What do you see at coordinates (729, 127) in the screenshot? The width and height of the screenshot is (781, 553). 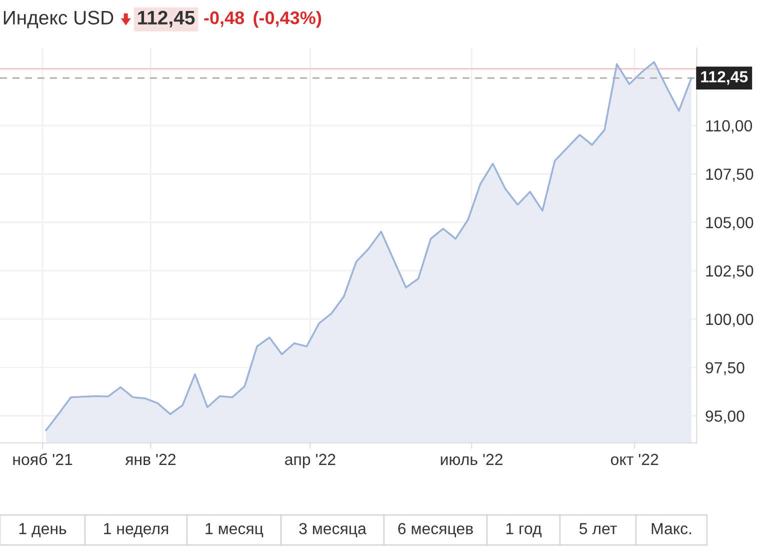 I see `y-tick-label: 110,00` at bounding box center [729, 127].